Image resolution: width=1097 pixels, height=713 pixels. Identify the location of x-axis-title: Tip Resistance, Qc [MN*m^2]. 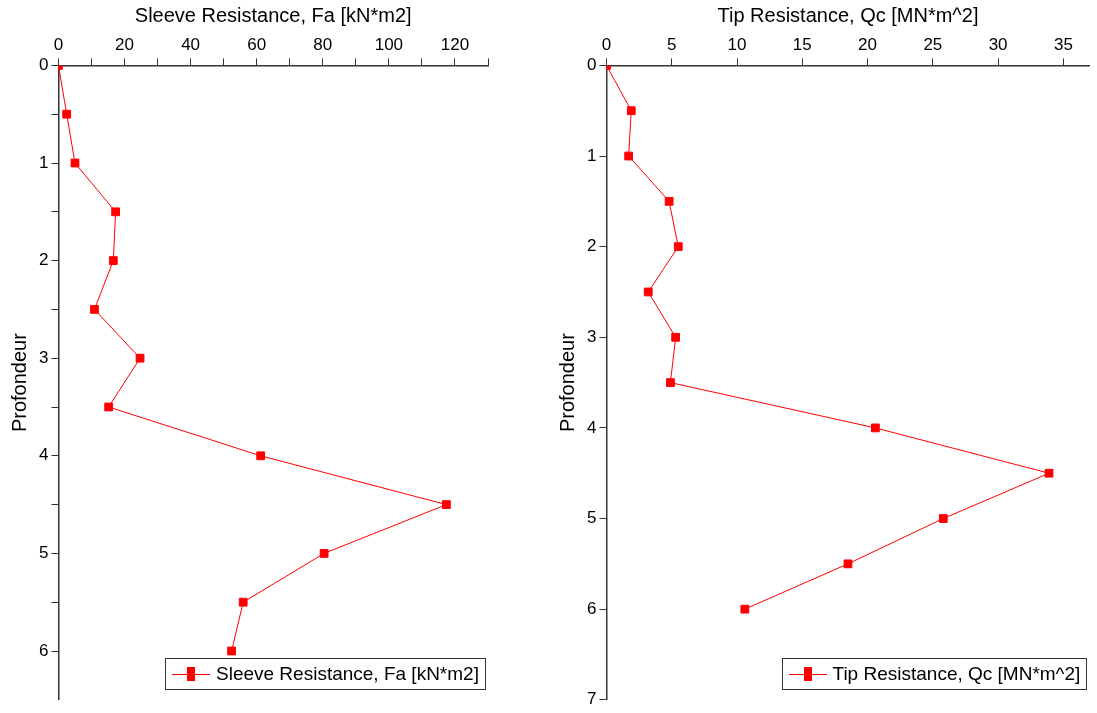
(848, 14).